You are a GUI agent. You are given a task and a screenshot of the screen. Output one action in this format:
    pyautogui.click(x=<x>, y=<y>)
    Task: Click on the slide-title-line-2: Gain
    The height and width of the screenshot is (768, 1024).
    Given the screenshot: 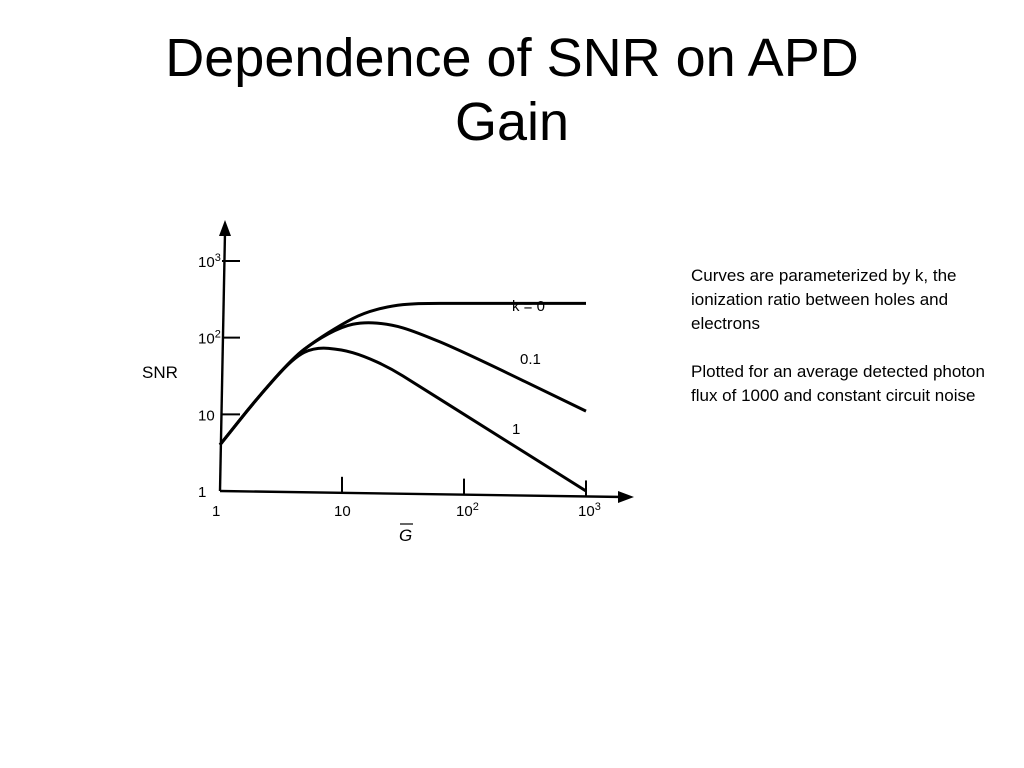 What is the action you would take?
    pyautogui.click(x=512, y=122)
    